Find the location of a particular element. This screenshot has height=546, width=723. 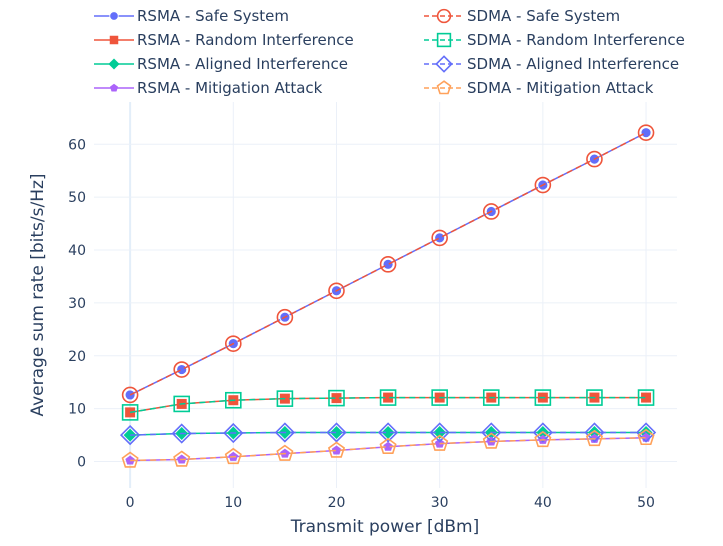

y-tick-label: 30 is located at coordinates (77, 304).